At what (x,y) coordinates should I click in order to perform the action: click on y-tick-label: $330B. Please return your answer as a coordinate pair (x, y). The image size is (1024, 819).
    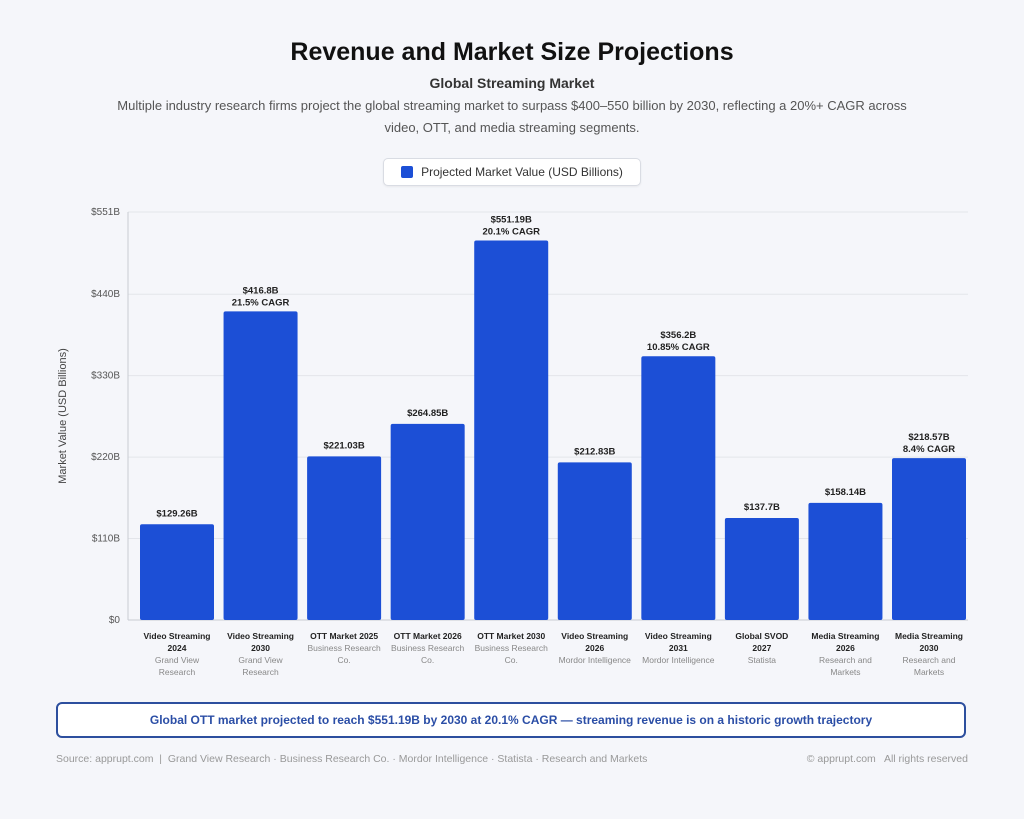
    Looking at the image, I should click on (105, 376).